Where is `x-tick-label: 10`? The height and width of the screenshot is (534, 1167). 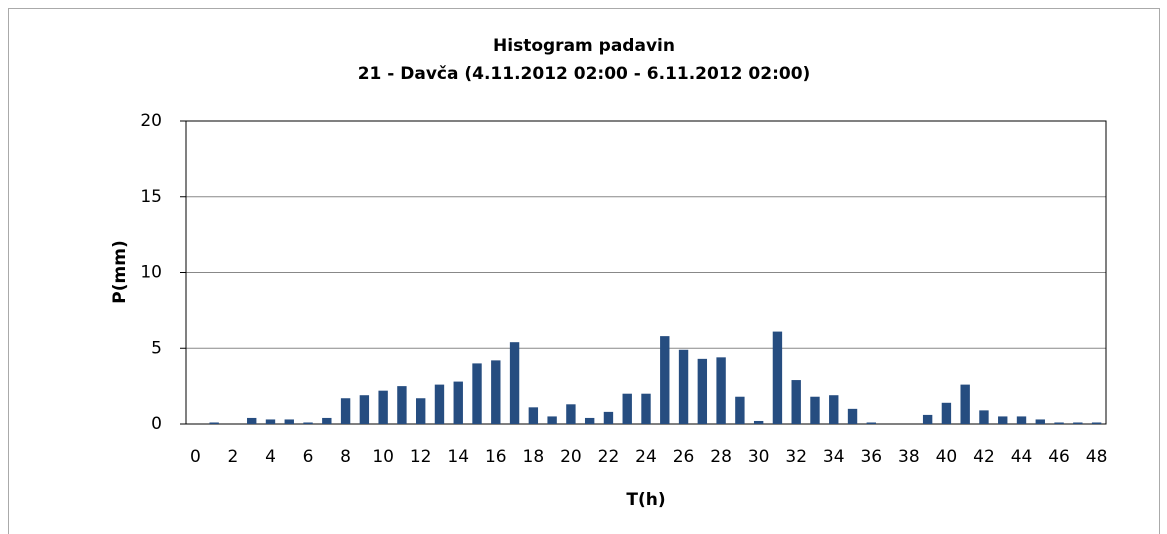 x-tick-label: 10 is located at coordinates (383, 457).